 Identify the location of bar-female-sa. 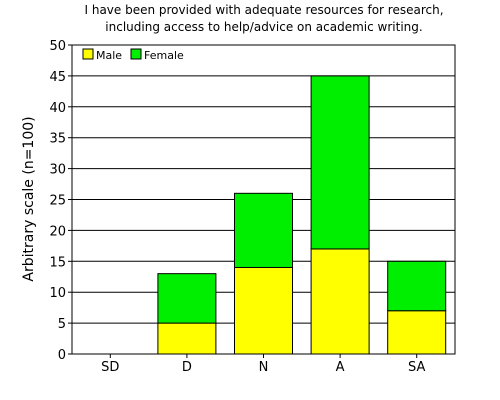
(417, 286).